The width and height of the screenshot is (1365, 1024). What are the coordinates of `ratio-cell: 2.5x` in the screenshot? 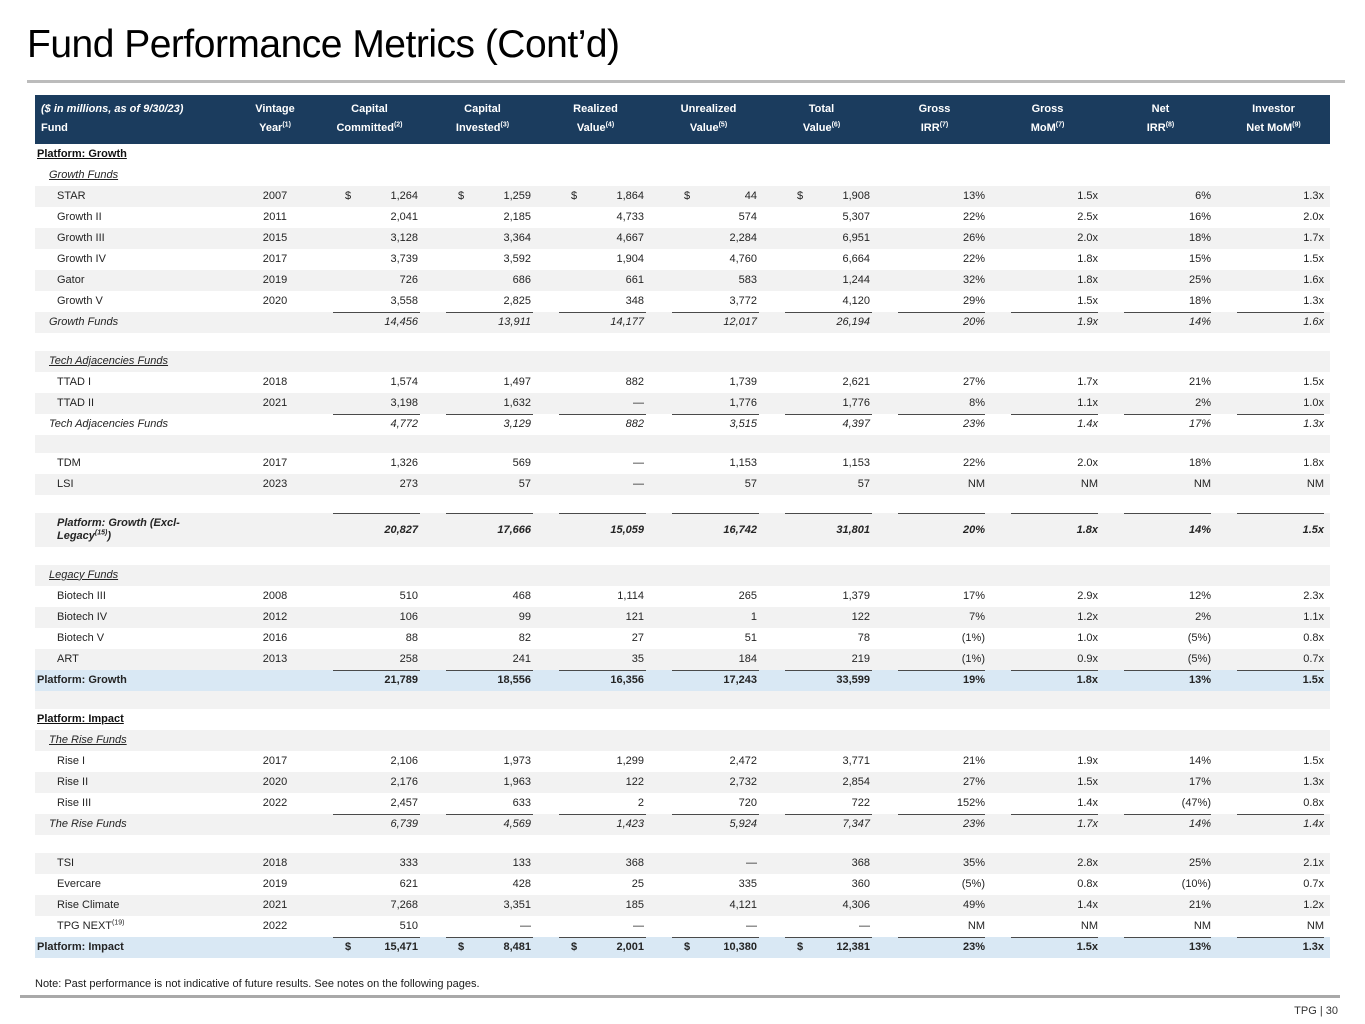 It's located at (1047, 217).